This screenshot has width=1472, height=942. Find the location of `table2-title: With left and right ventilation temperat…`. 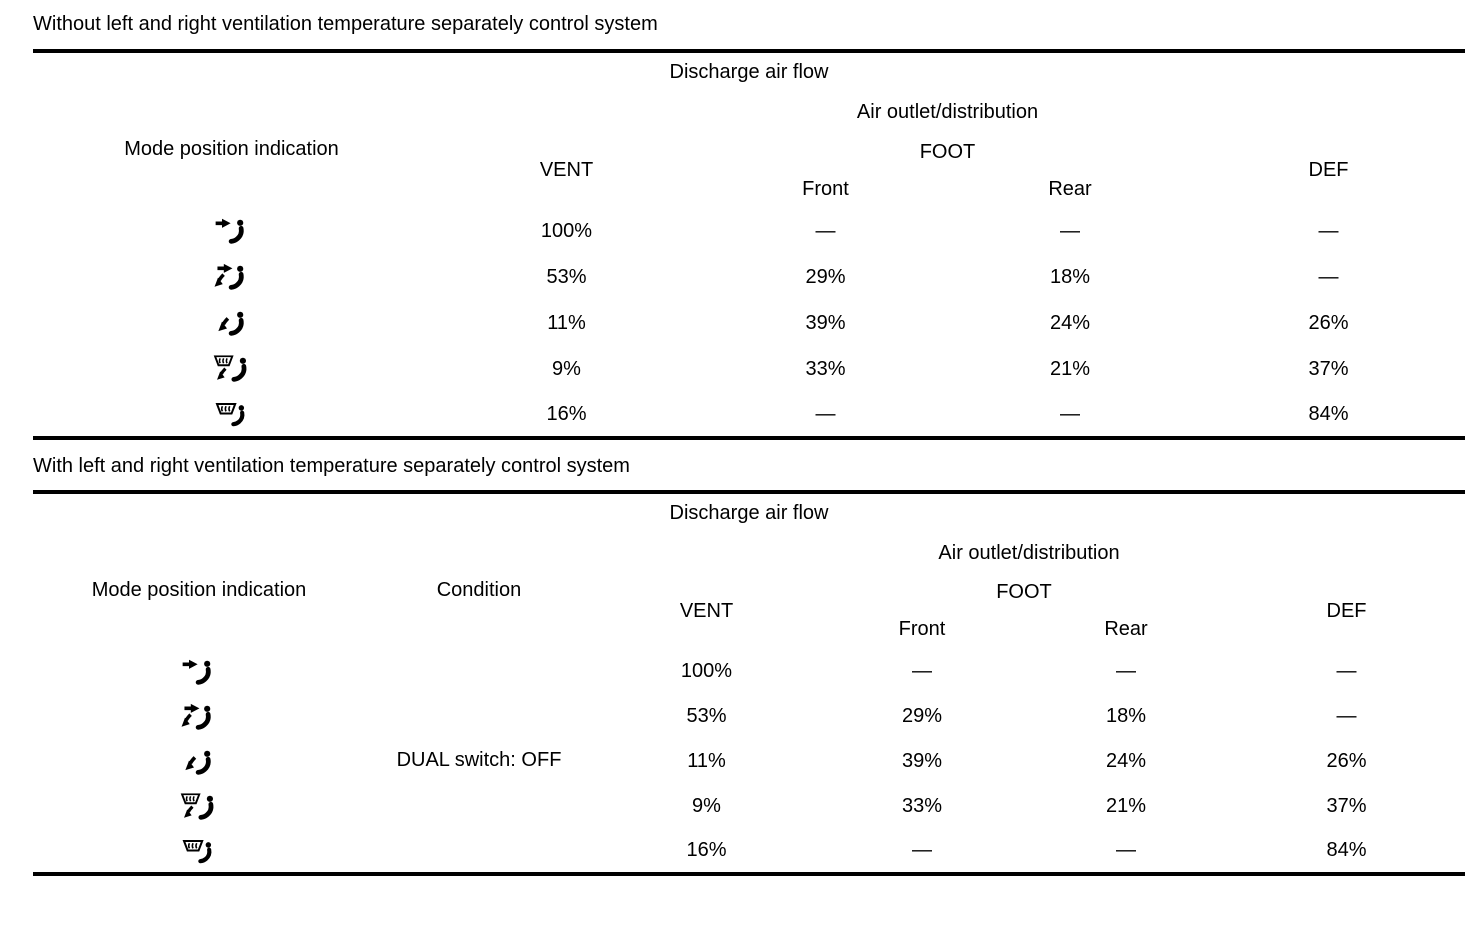

table2-title: With left and right ventilation temperat… is located at coordinates (331, 466).